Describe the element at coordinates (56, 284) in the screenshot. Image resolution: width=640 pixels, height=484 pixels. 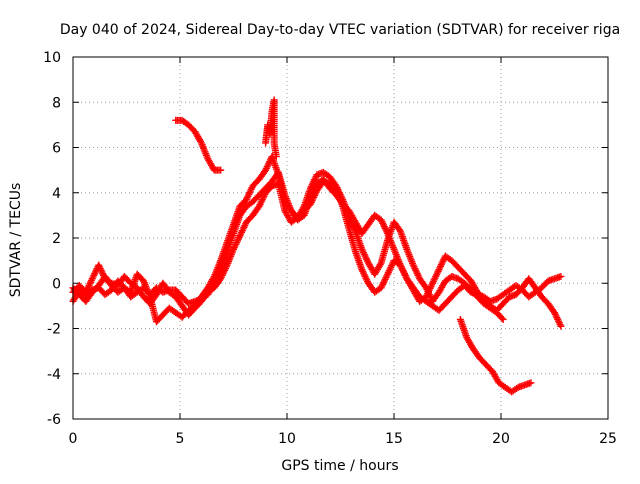
I see `y-tick-label: 0` at that location.